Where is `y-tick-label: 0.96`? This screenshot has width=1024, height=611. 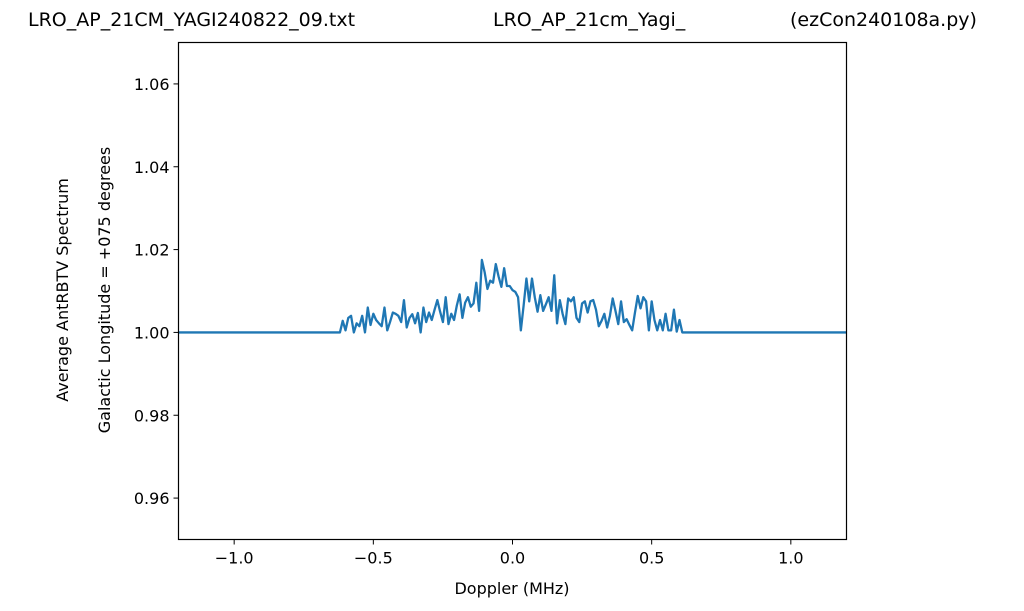
y-tick-label: 0.96 is located at coordinates (152, 498).